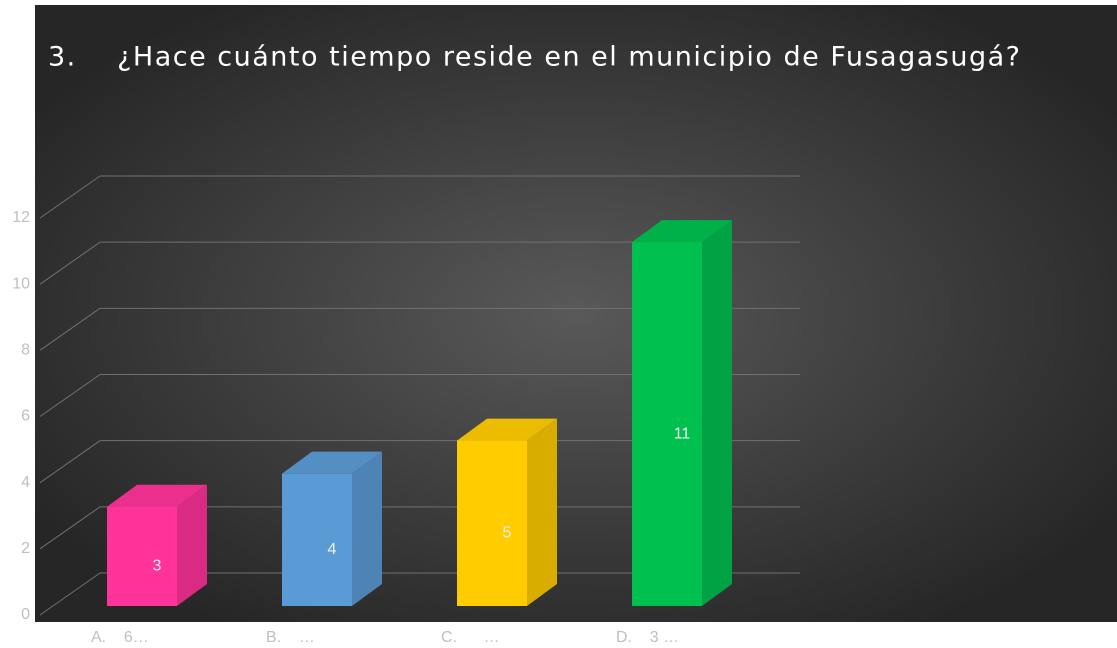  What do you see at coordinates (157, 566) in the screenshot?
I see `value-label: 3` at bounding box center [157, 566].